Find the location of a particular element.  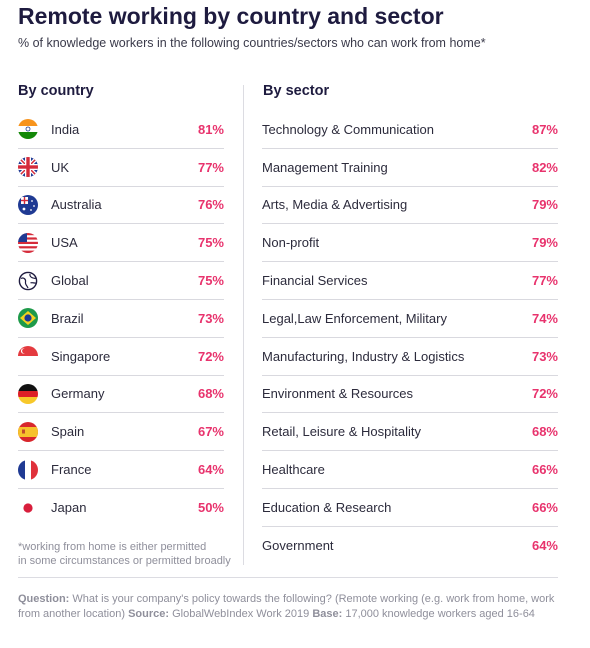

country-row: Australia 76% is located at coordinates (121, 206).